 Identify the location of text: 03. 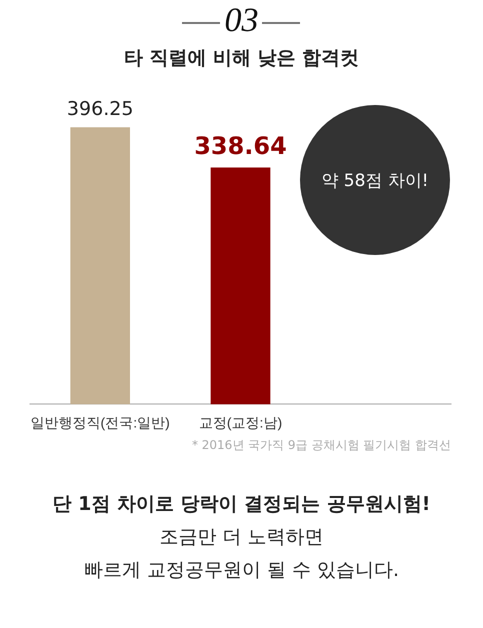
(242, 21).